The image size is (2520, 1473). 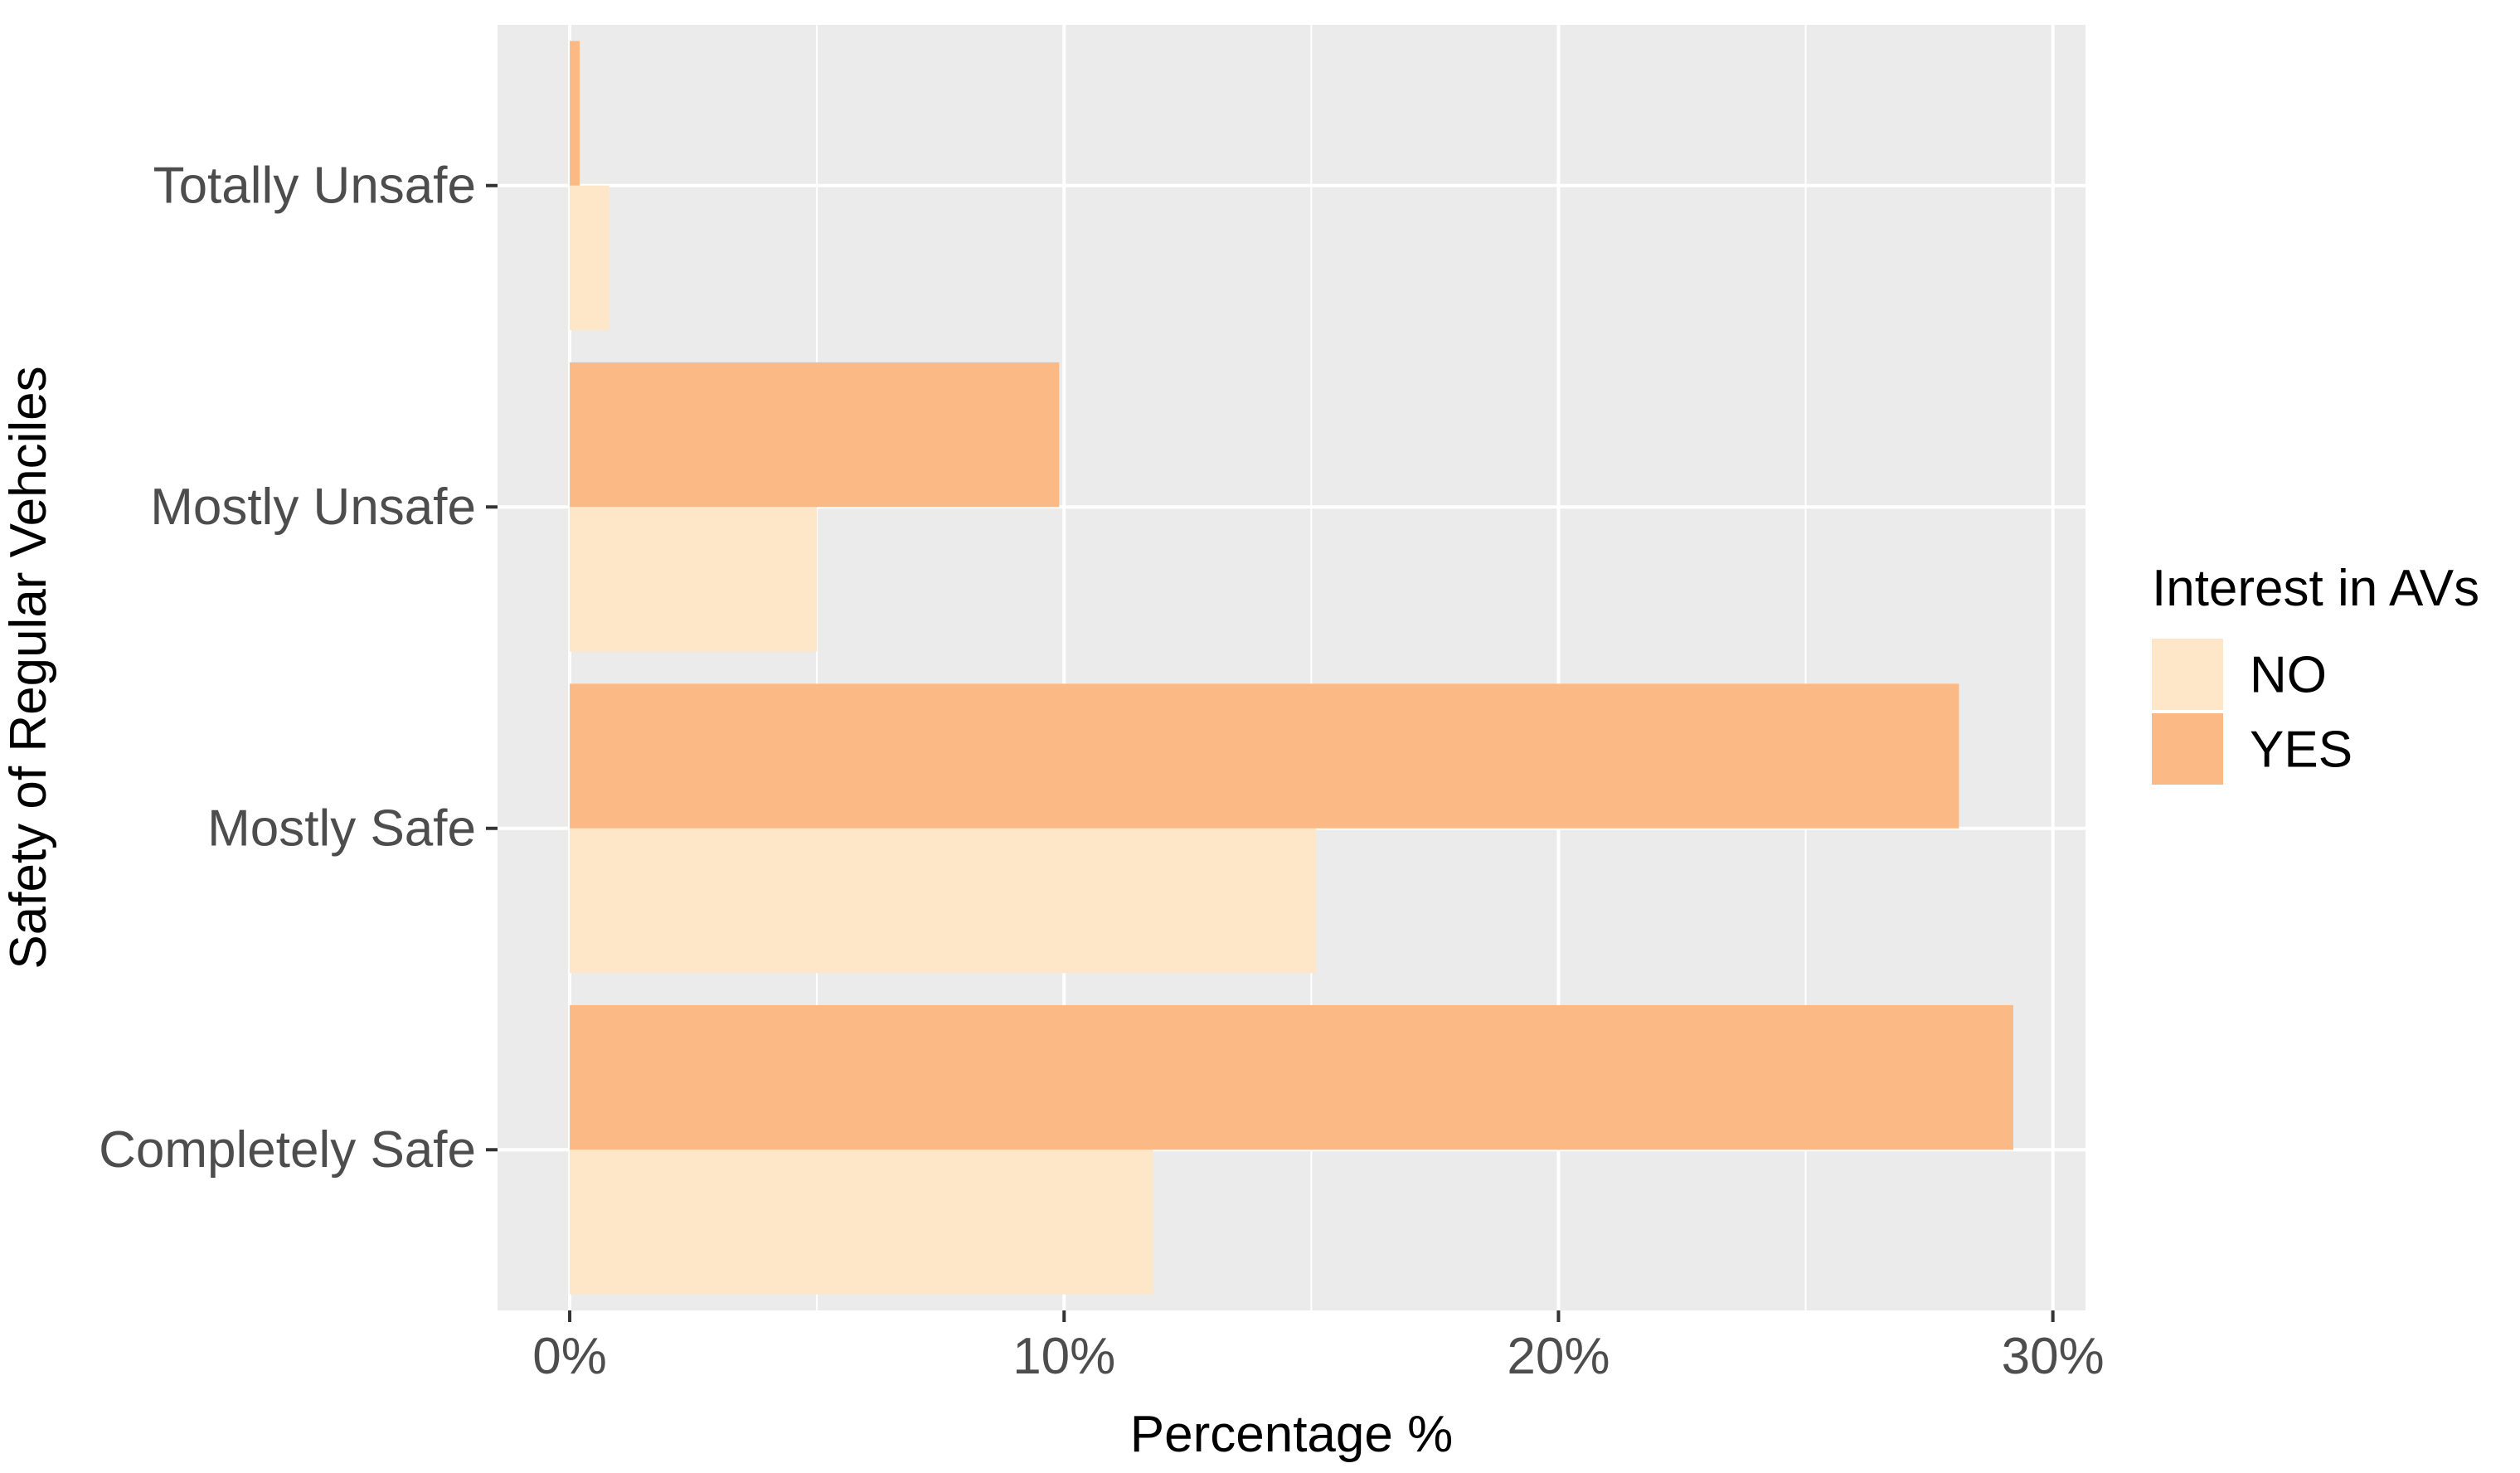 I want to click on y-tick-label: Completely Safe, so click(x=287, y=1150).